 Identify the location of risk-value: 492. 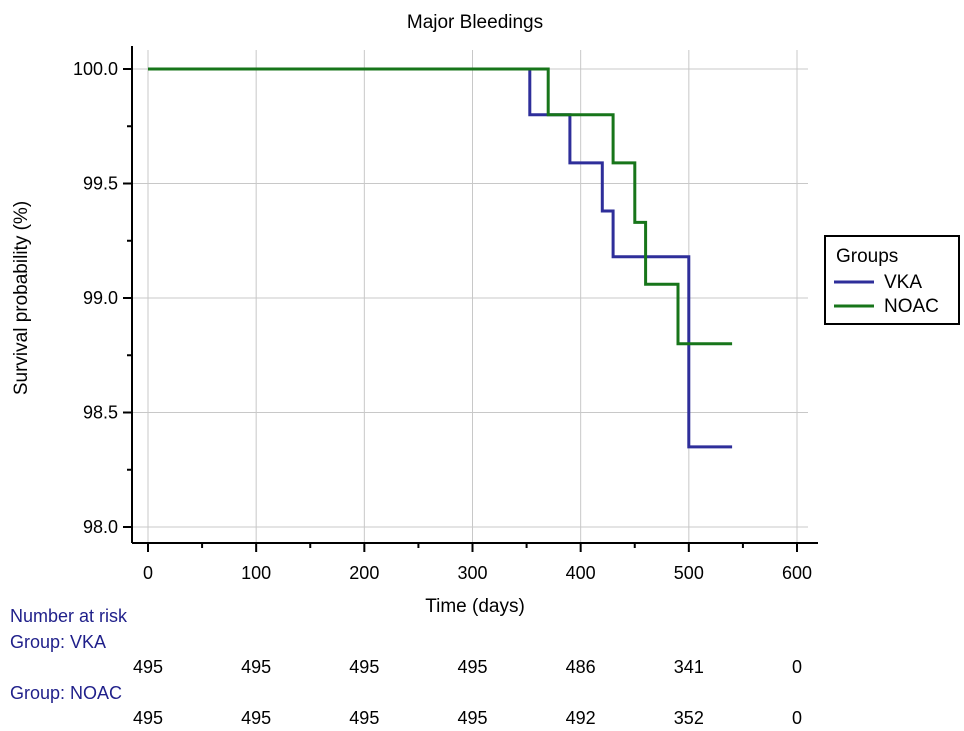
(581, 718).